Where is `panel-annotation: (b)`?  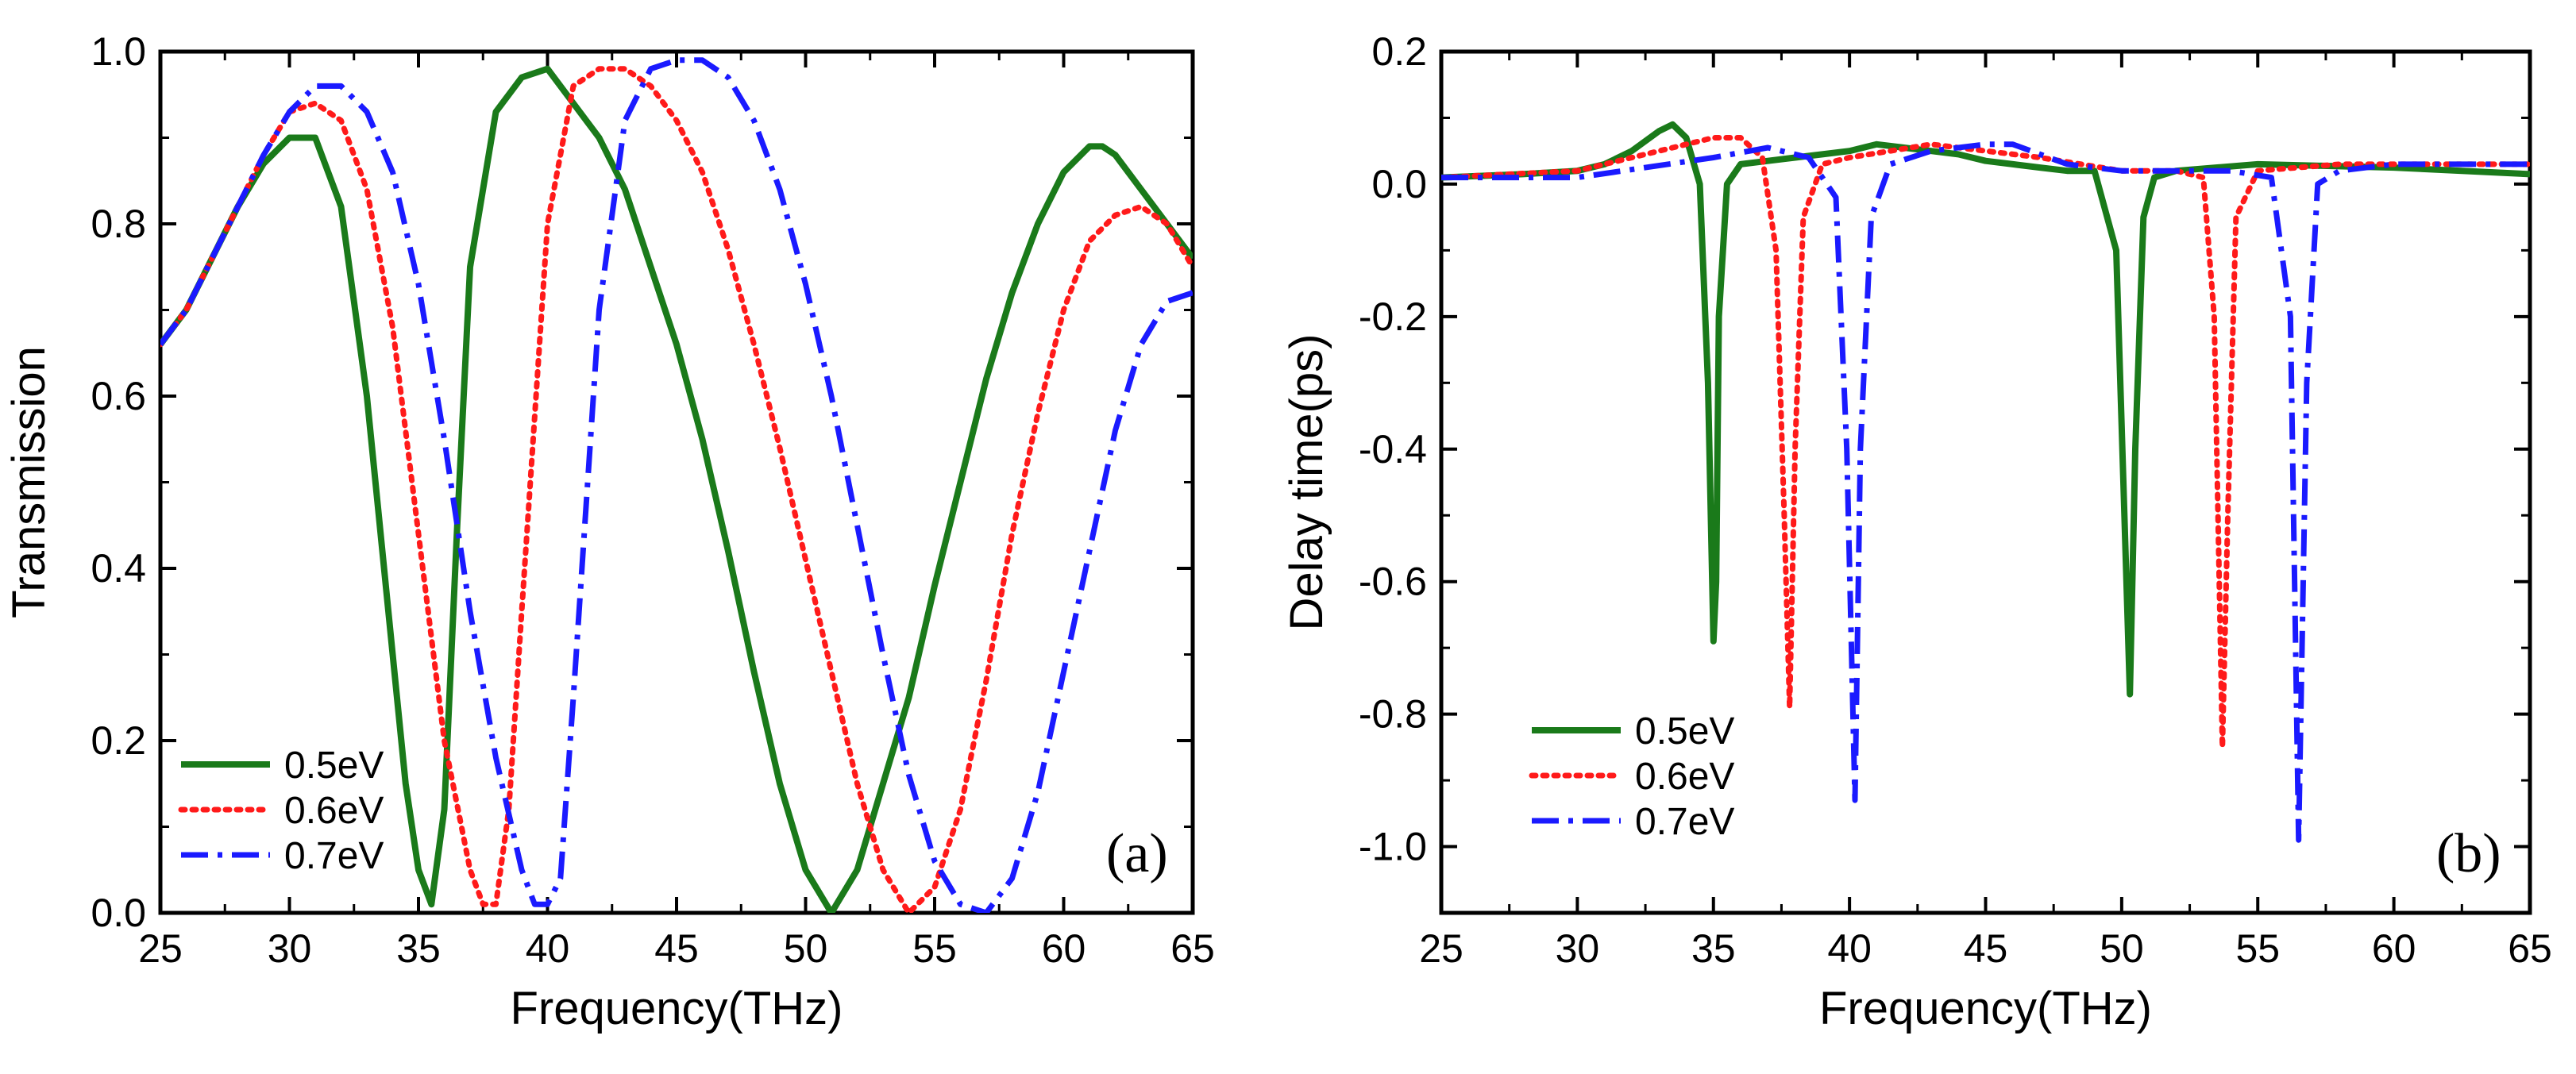 panel-annotation: (b) is located at coordinates (2468, 854).